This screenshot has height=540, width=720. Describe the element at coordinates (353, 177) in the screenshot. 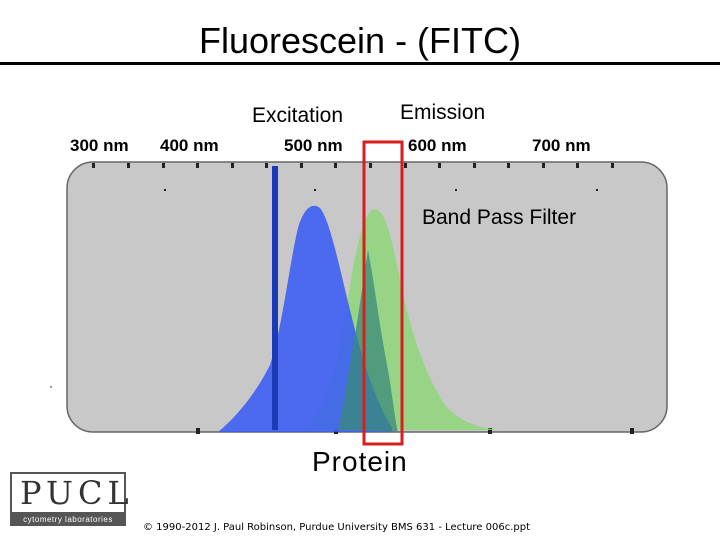

I see `top-tick-marks` at that location.